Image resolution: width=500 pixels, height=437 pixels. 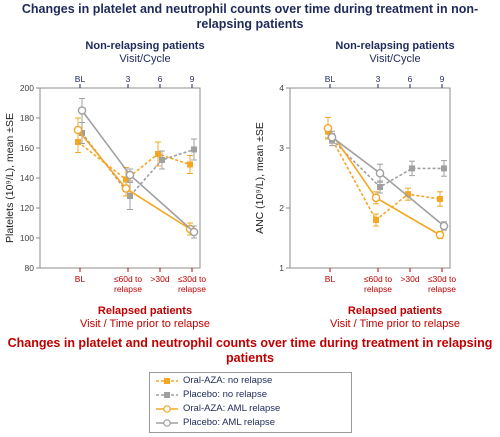 I want to click on platelet-top-tick-label: 6, so click(x=160, y=79).